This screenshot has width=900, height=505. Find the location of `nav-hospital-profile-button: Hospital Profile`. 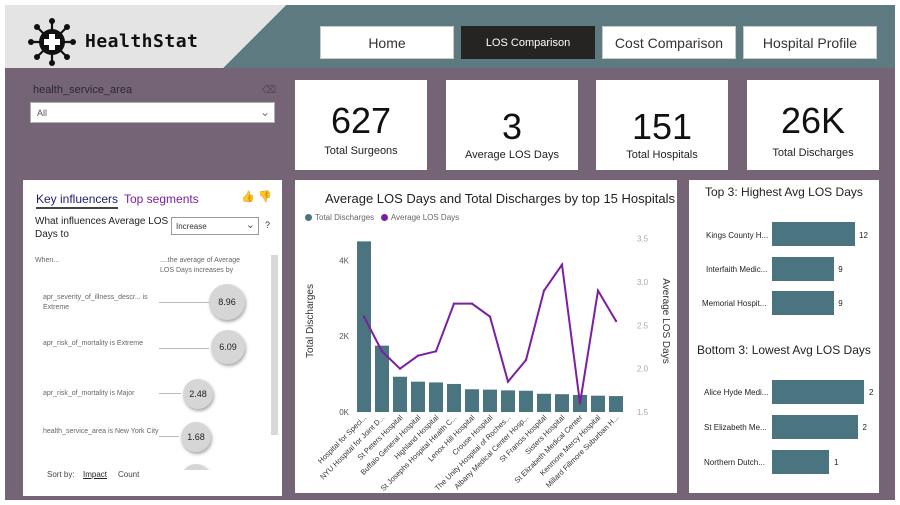

nav-hospital-profile-button: Hospital Profile is located at coordinates (810, 42).